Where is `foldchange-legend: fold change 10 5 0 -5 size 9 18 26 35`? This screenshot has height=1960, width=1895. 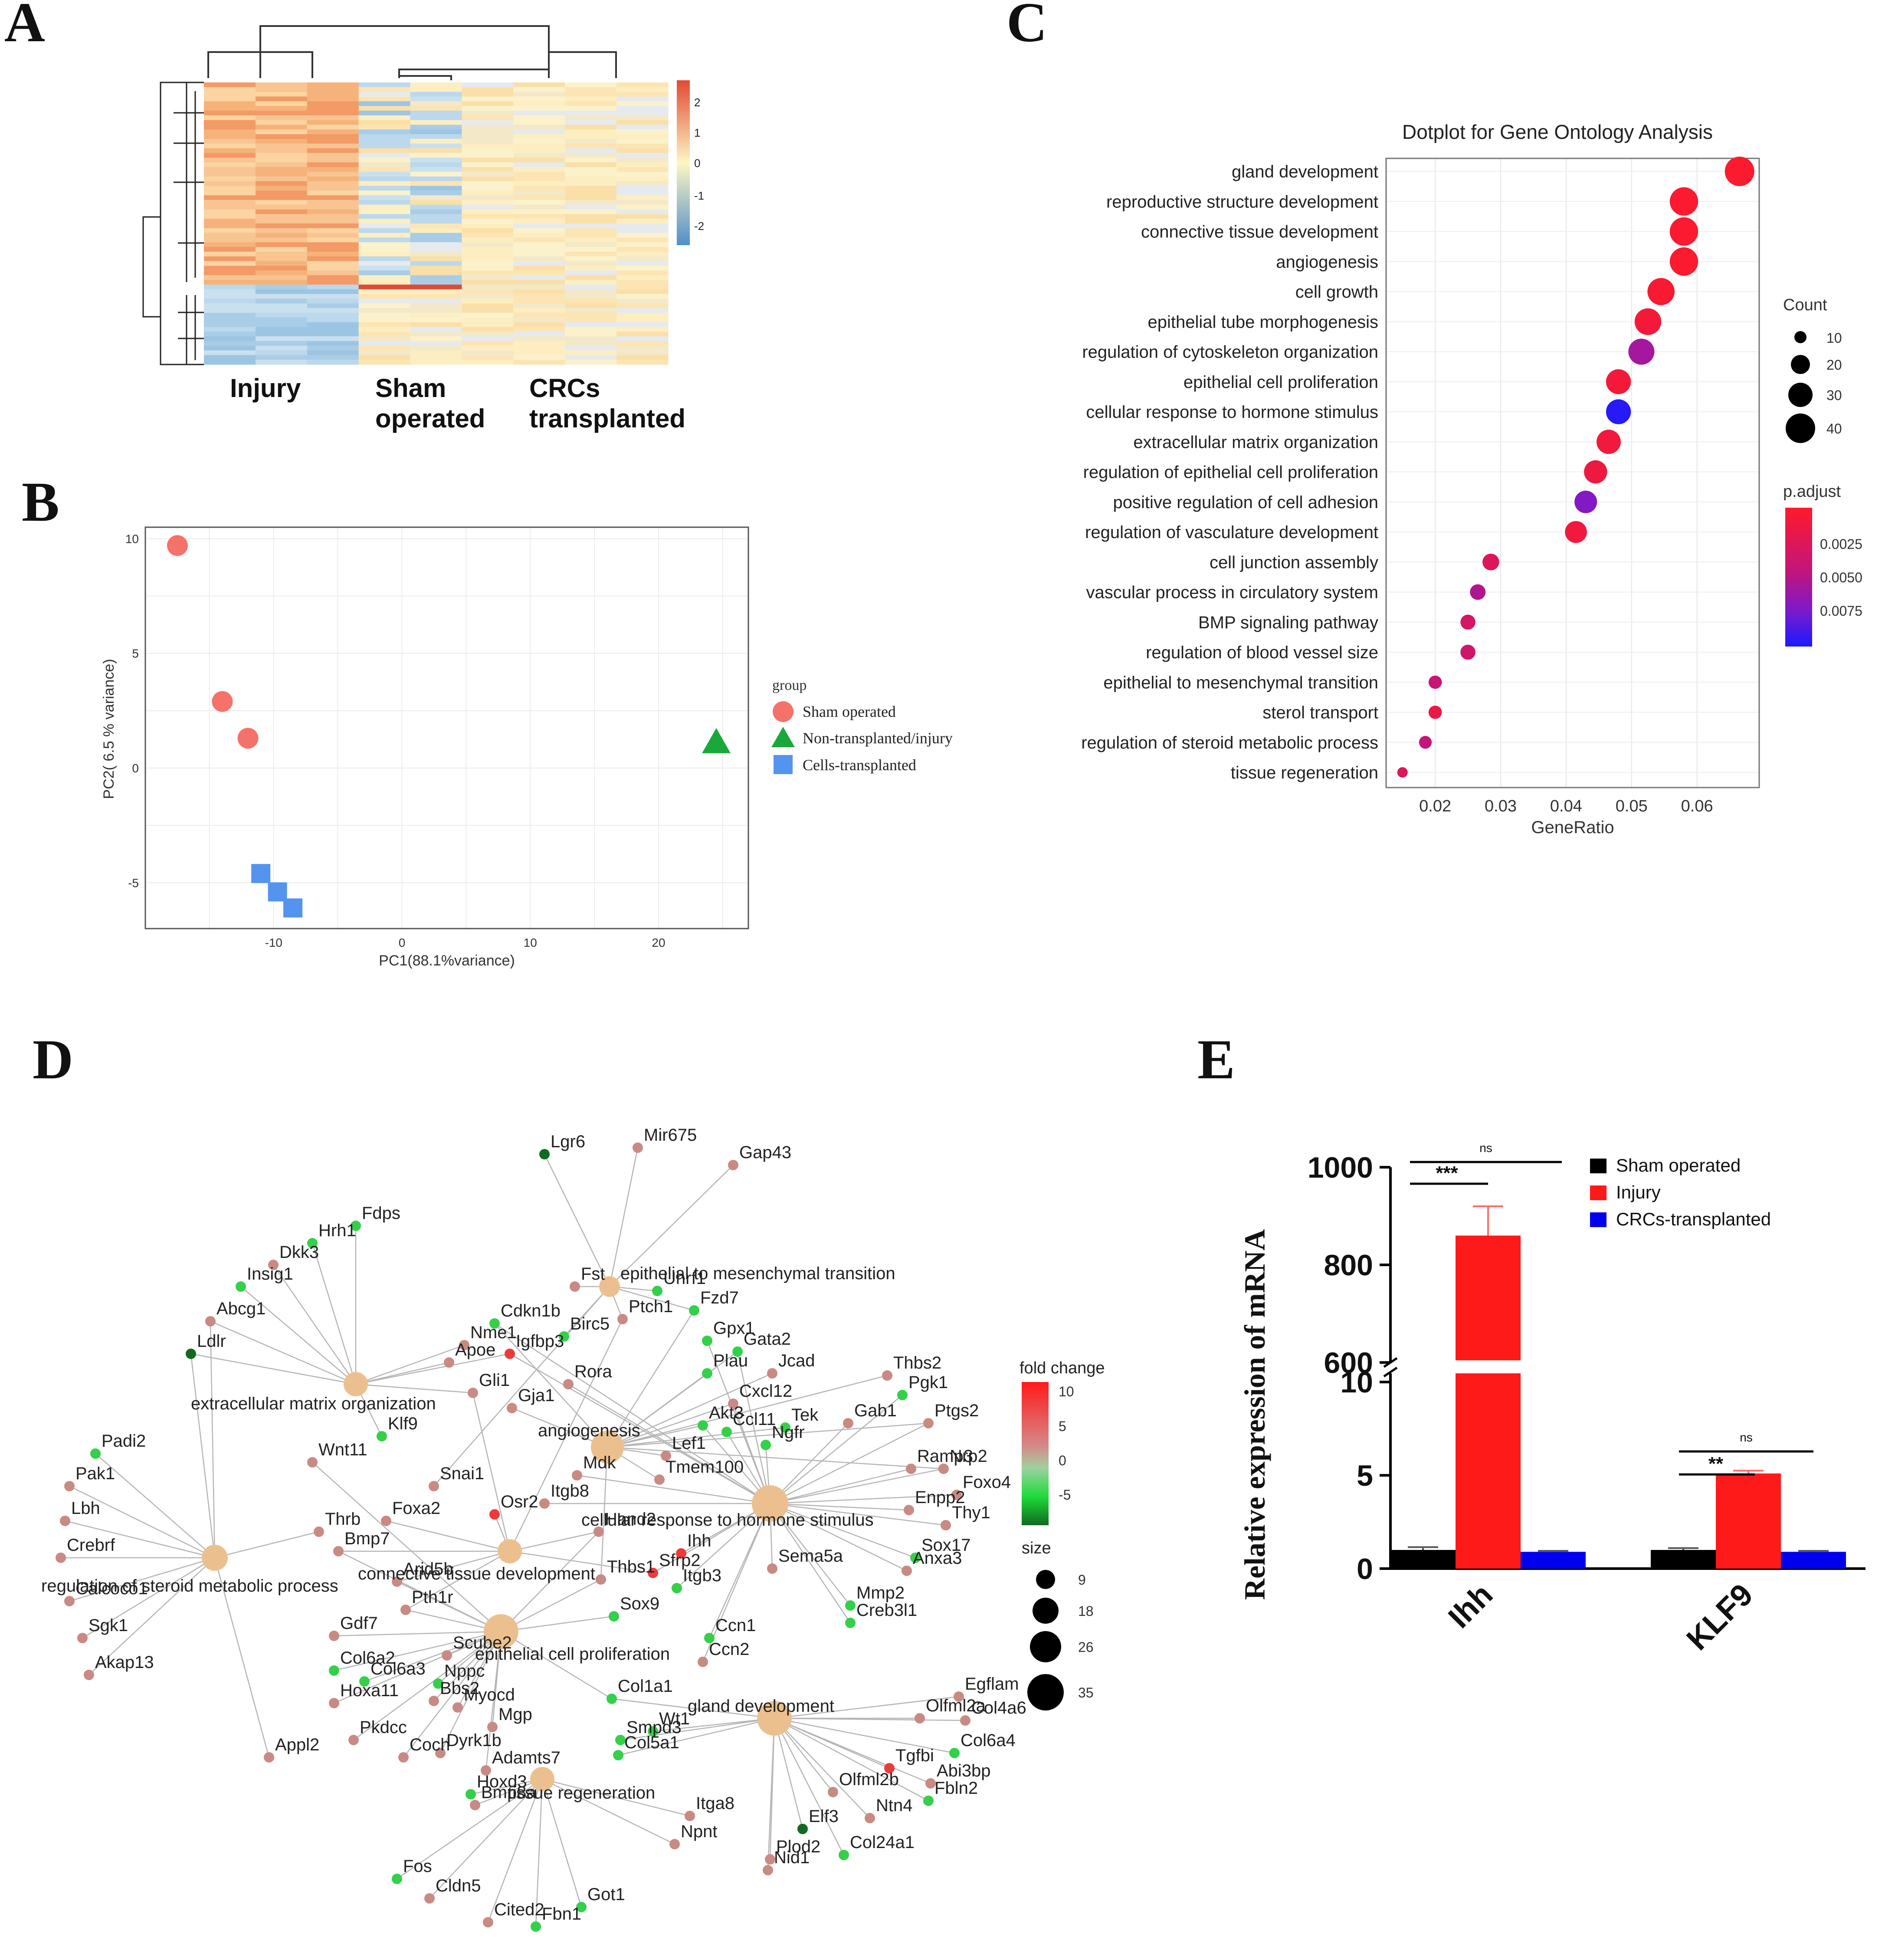 foldchange-legend: fold change 10 5 0 -5 size 9 18 26 35 is located at coordinates (1062, 1534).